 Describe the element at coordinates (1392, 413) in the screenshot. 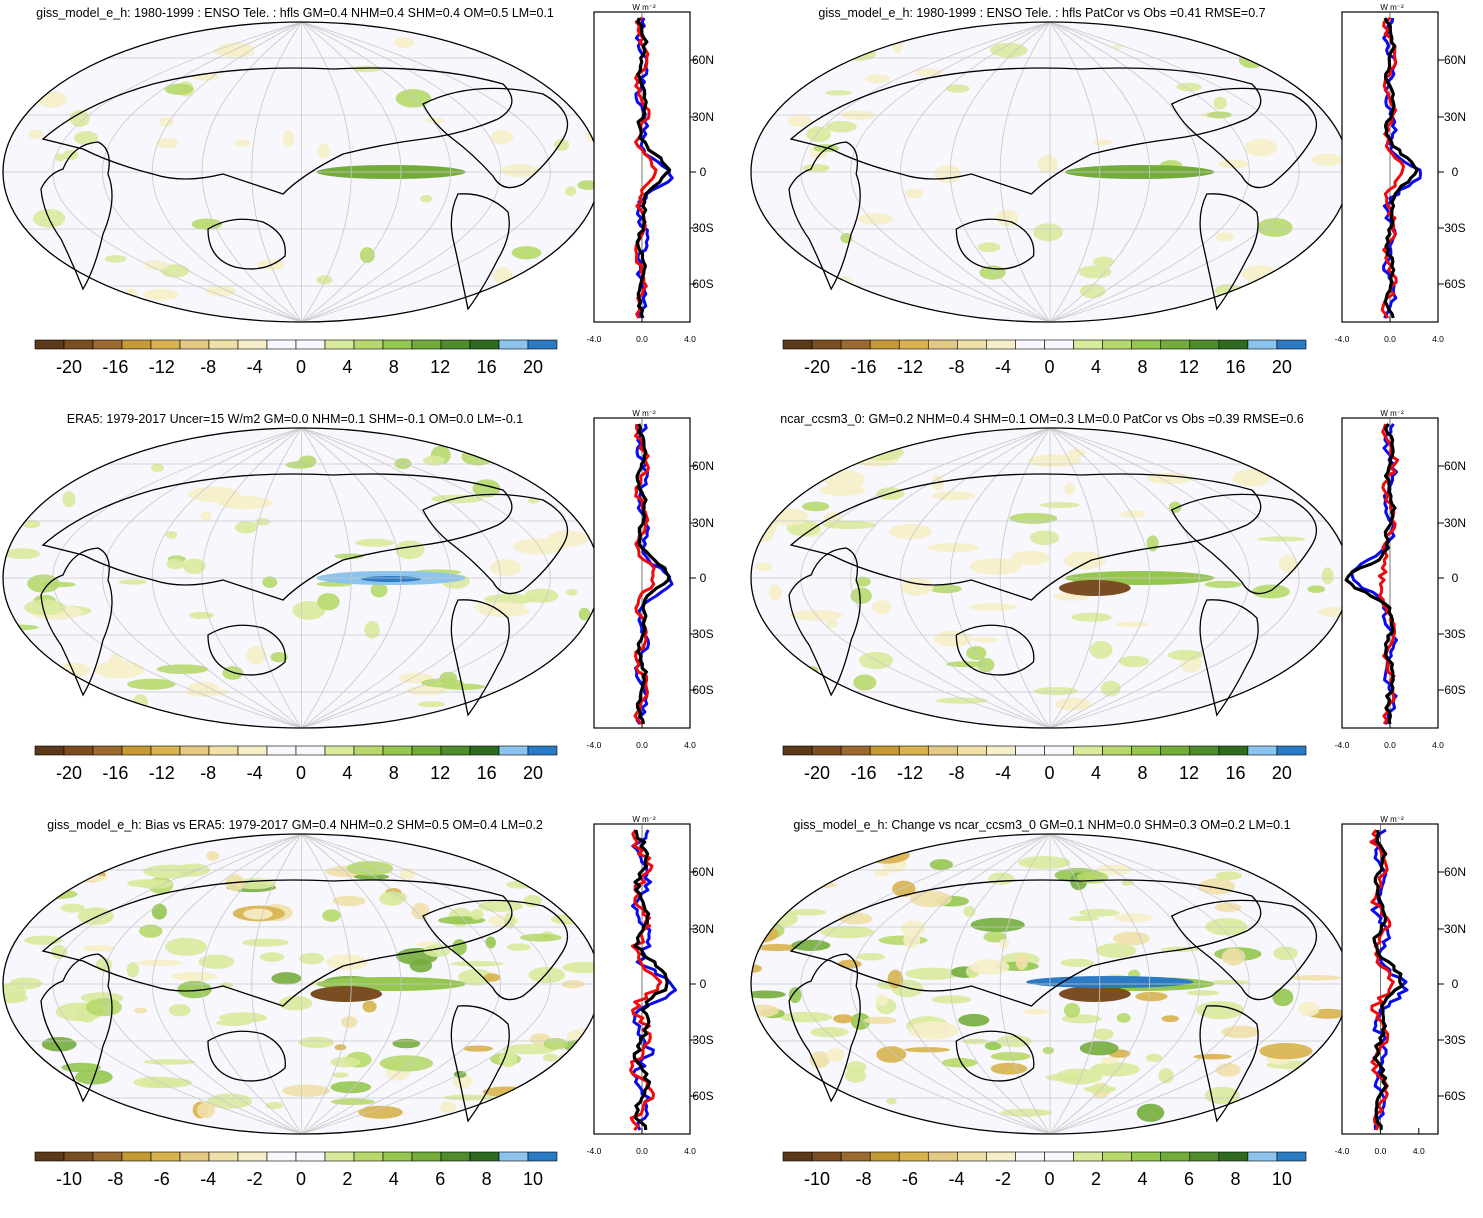

I see `profile-unit-label: W m⁻²` at that location.